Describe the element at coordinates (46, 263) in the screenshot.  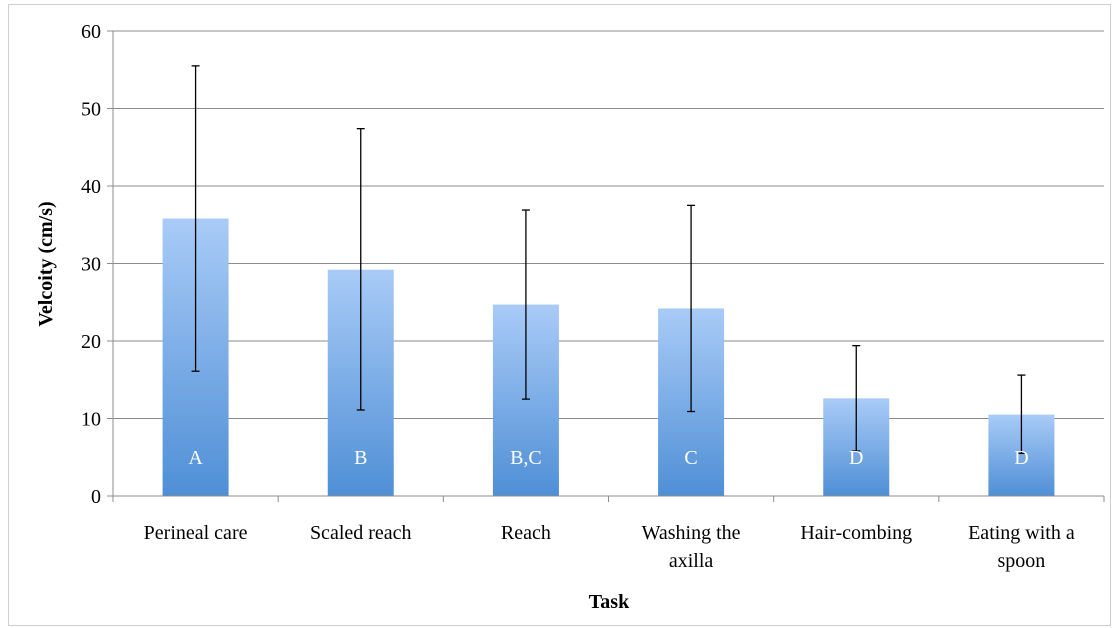
I see `y-axis-title: Velcoity (cm/s)` at that location.